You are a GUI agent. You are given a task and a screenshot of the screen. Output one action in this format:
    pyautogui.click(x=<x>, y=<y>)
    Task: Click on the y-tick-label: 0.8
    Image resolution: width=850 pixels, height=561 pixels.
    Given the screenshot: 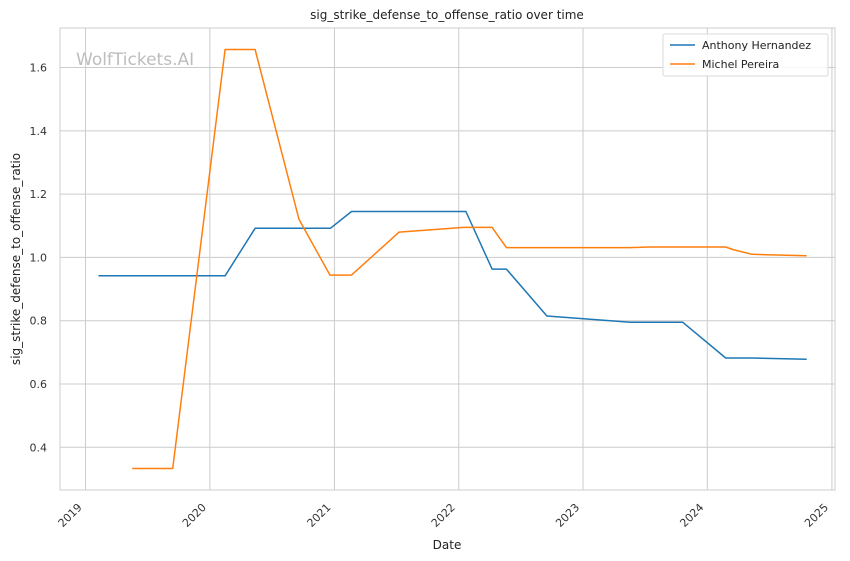 What is the action you would take?
    pyautogui.click(x=39, y=321)
    